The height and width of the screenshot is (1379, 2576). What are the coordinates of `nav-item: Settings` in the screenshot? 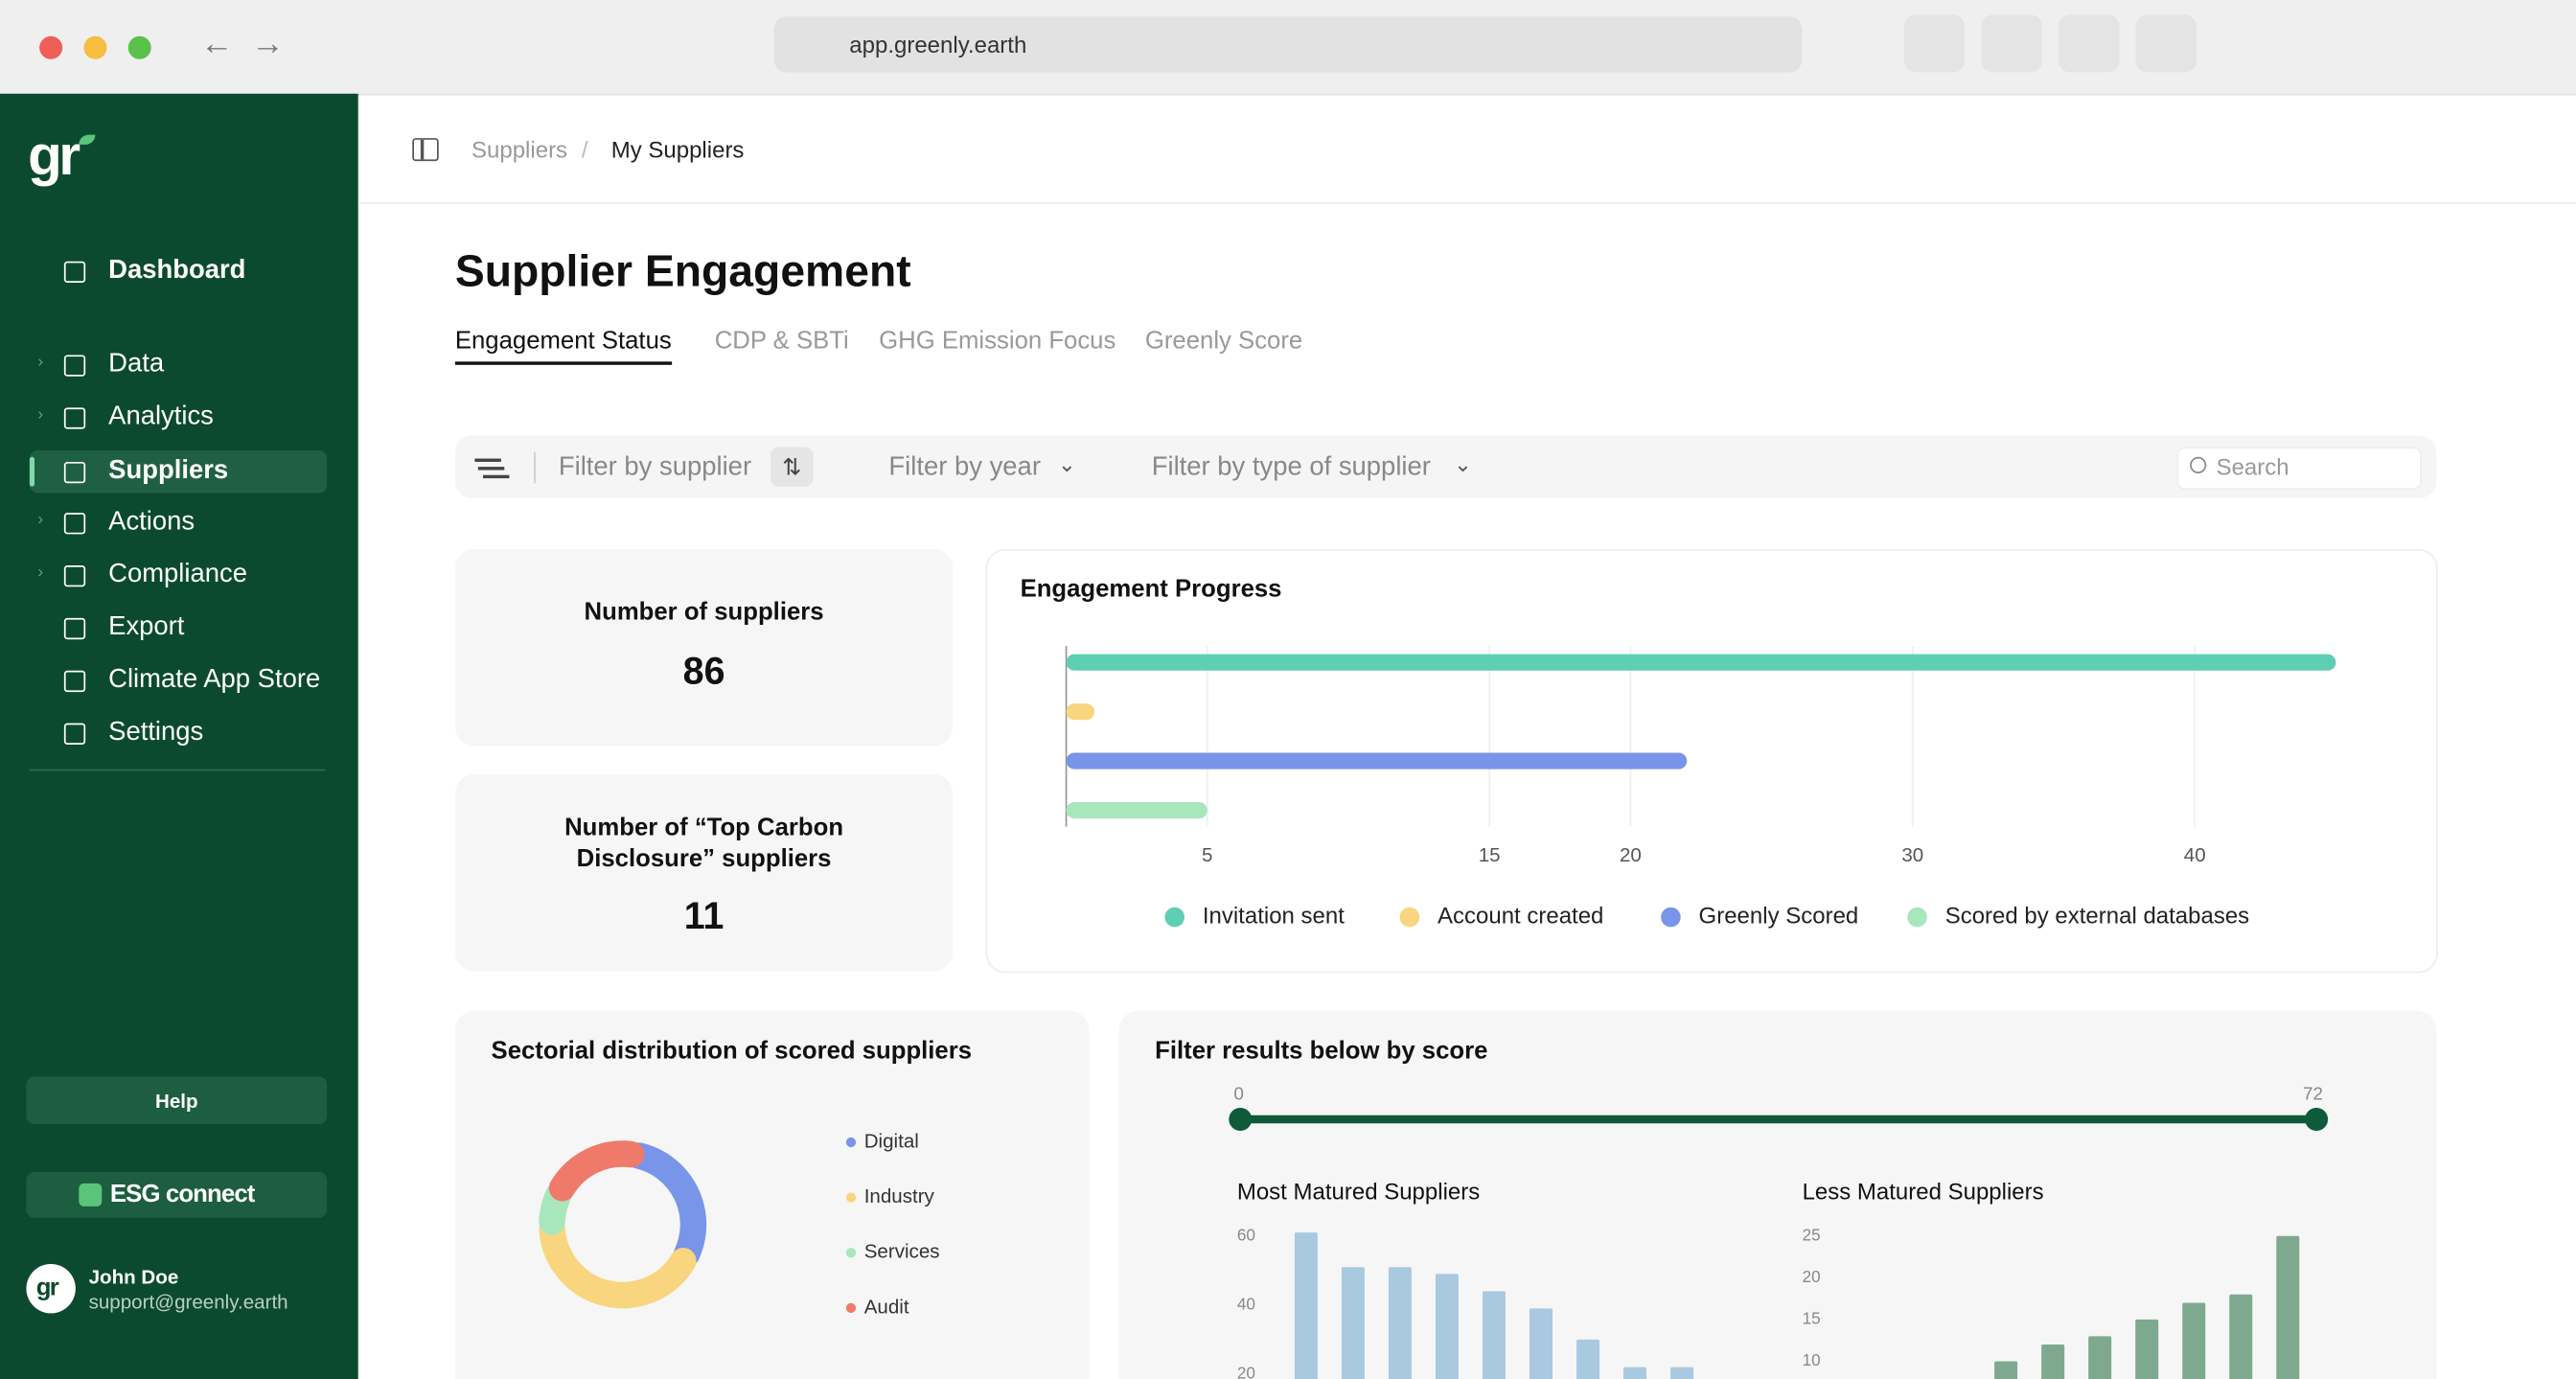 It's located at (156, 732).